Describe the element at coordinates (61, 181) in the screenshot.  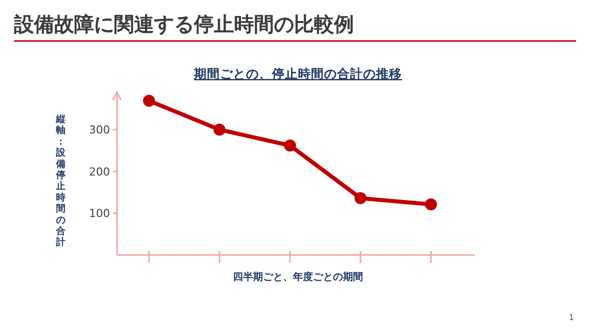
I see `text: 縦軸：設備停止時間の合計` at that location.